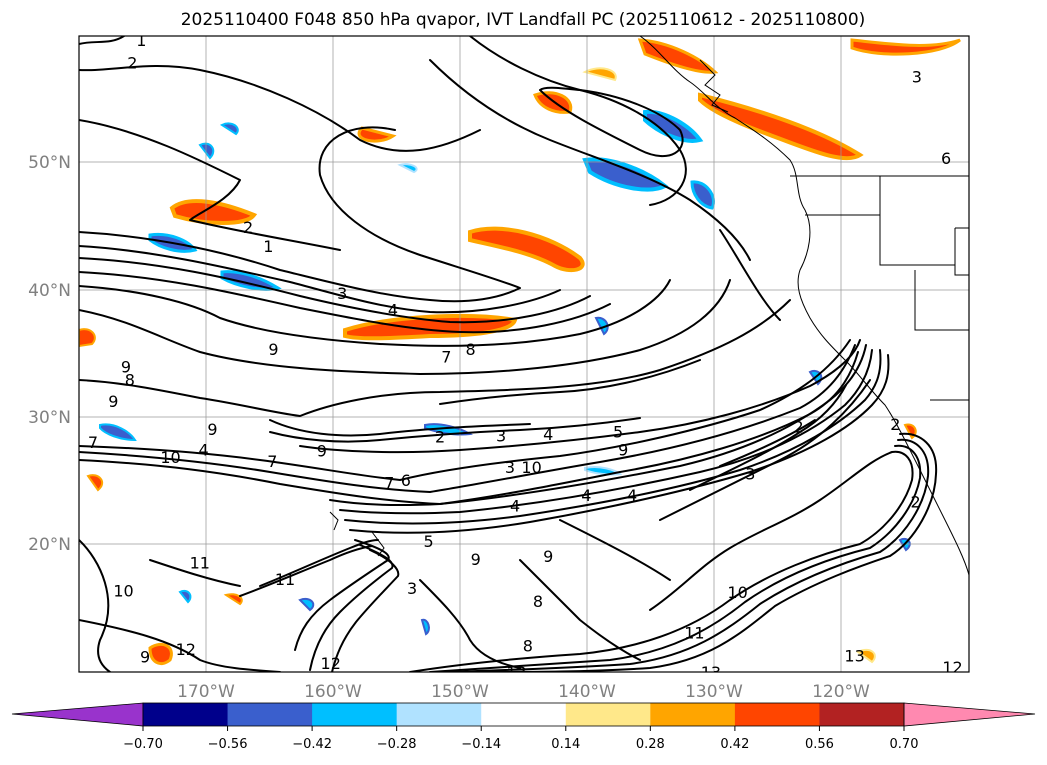 Image resolution: width=1047 pixels, height=765 pixels. Describe the element at coordinates (143, 744) in the screenshot. I see `colorbar-tick-label: −0.70` at that location.